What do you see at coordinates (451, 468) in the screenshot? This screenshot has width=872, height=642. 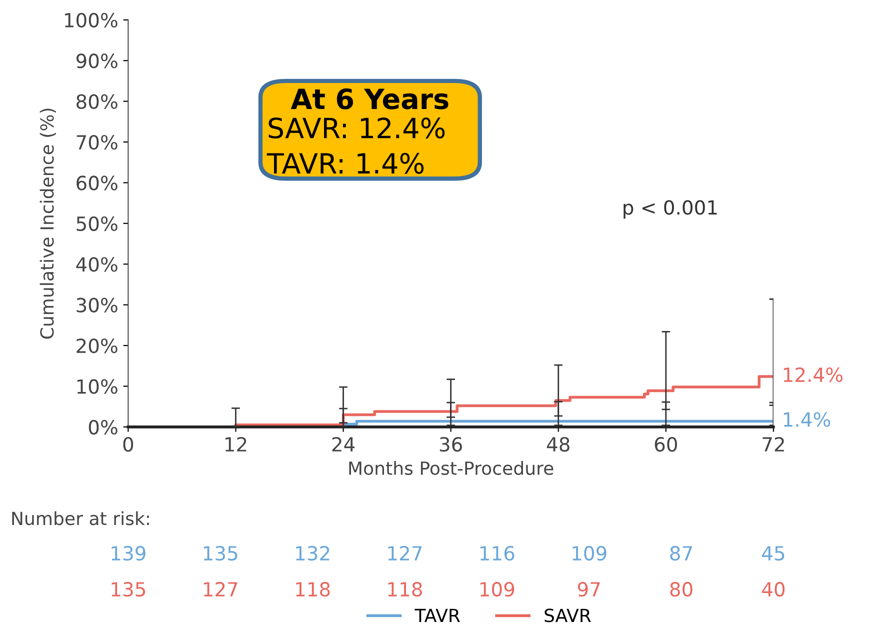 I see `x-axis-title: Months Post-Procedure` at bounding box center [451, 468].